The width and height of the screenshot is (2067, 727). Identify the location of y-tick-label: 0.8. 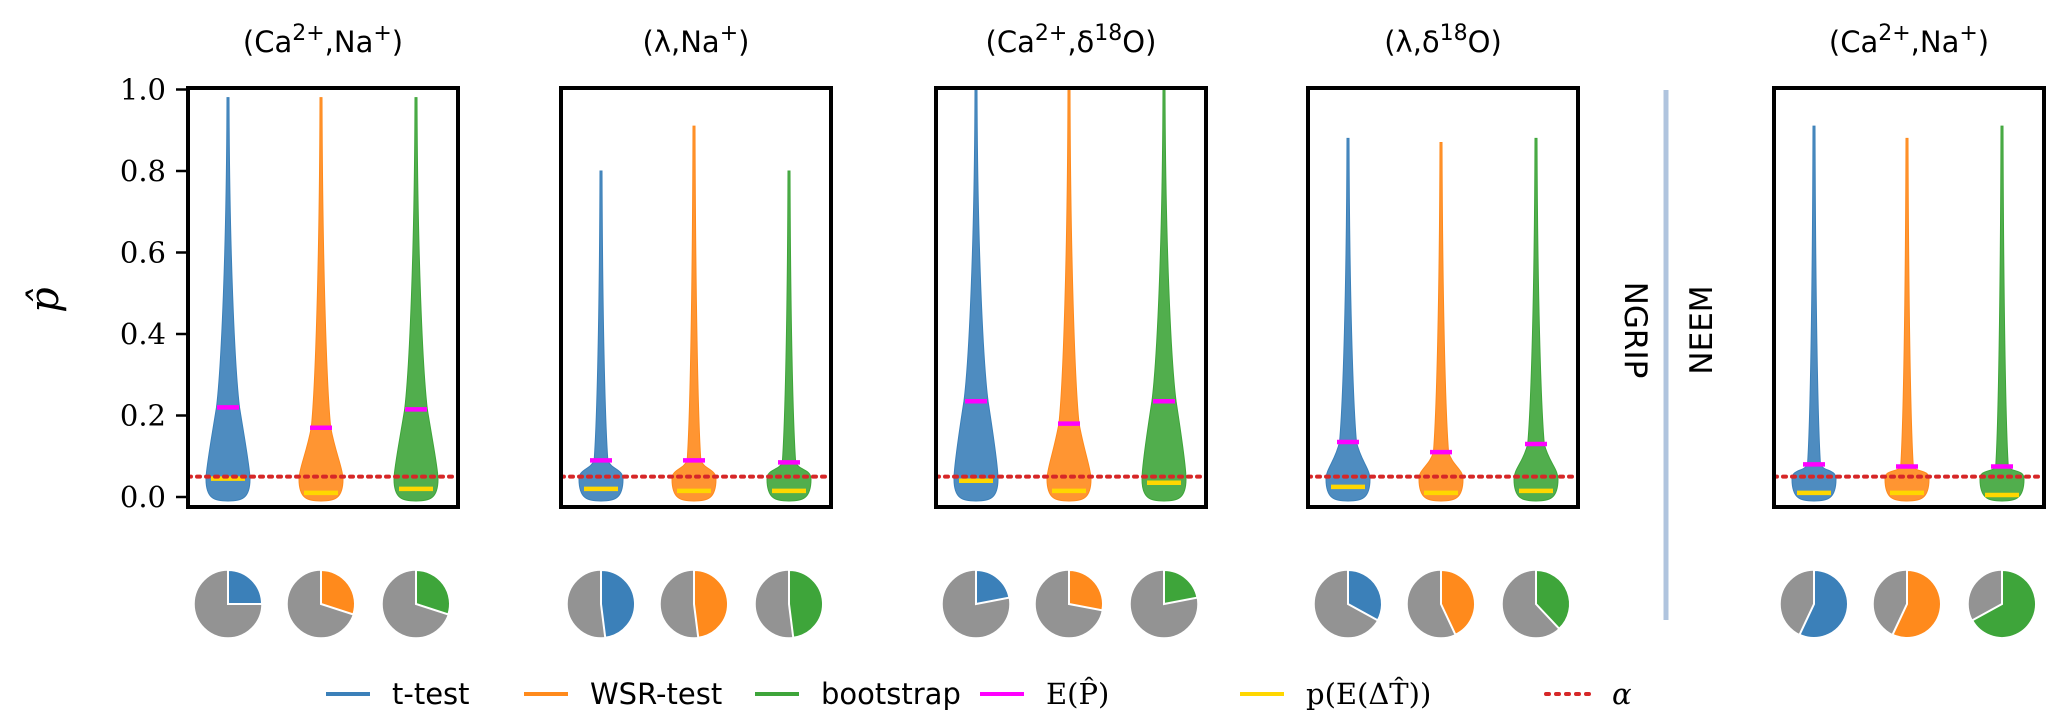
(143, 171).